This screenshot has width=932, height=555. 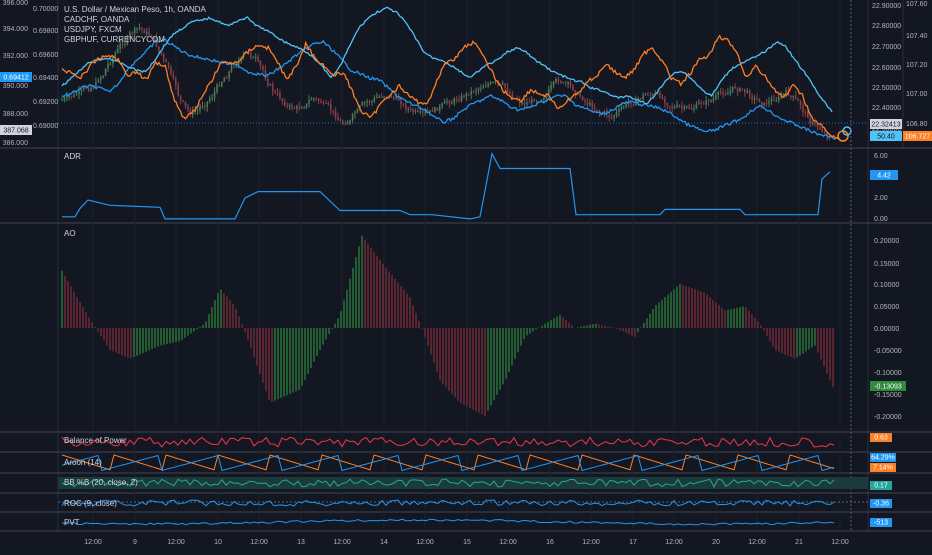 What do you see at coordinates (886, 129) in the screenshot?
I see `right-inner-tick: 22.30000` at bounding box center [886, 129].